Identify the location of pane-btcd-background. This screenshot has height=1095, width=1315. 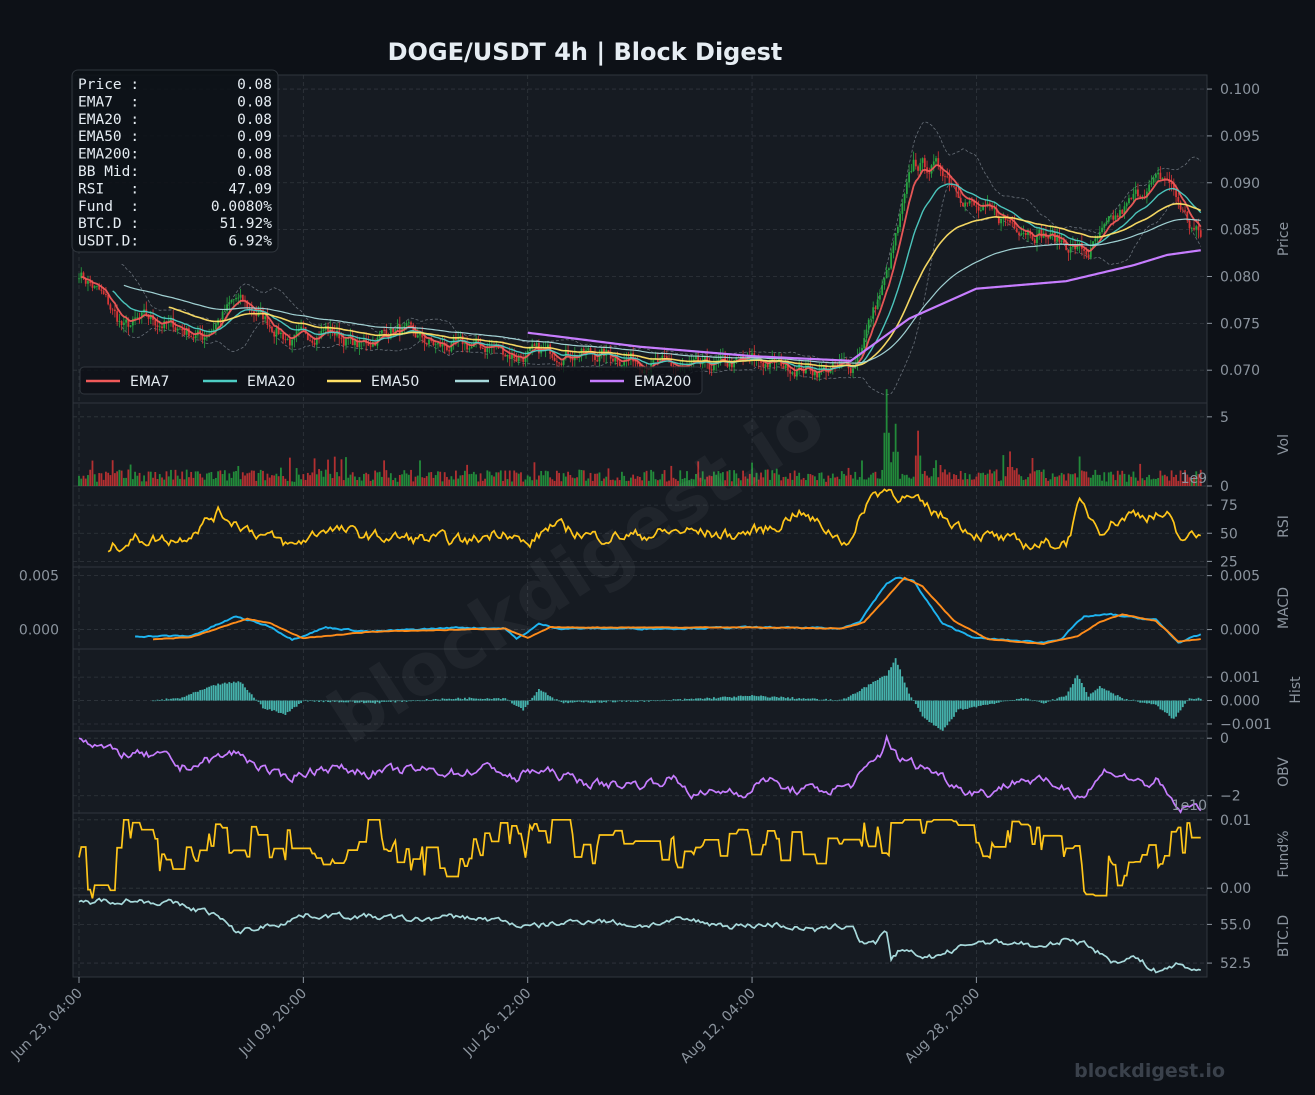
(640, 936).